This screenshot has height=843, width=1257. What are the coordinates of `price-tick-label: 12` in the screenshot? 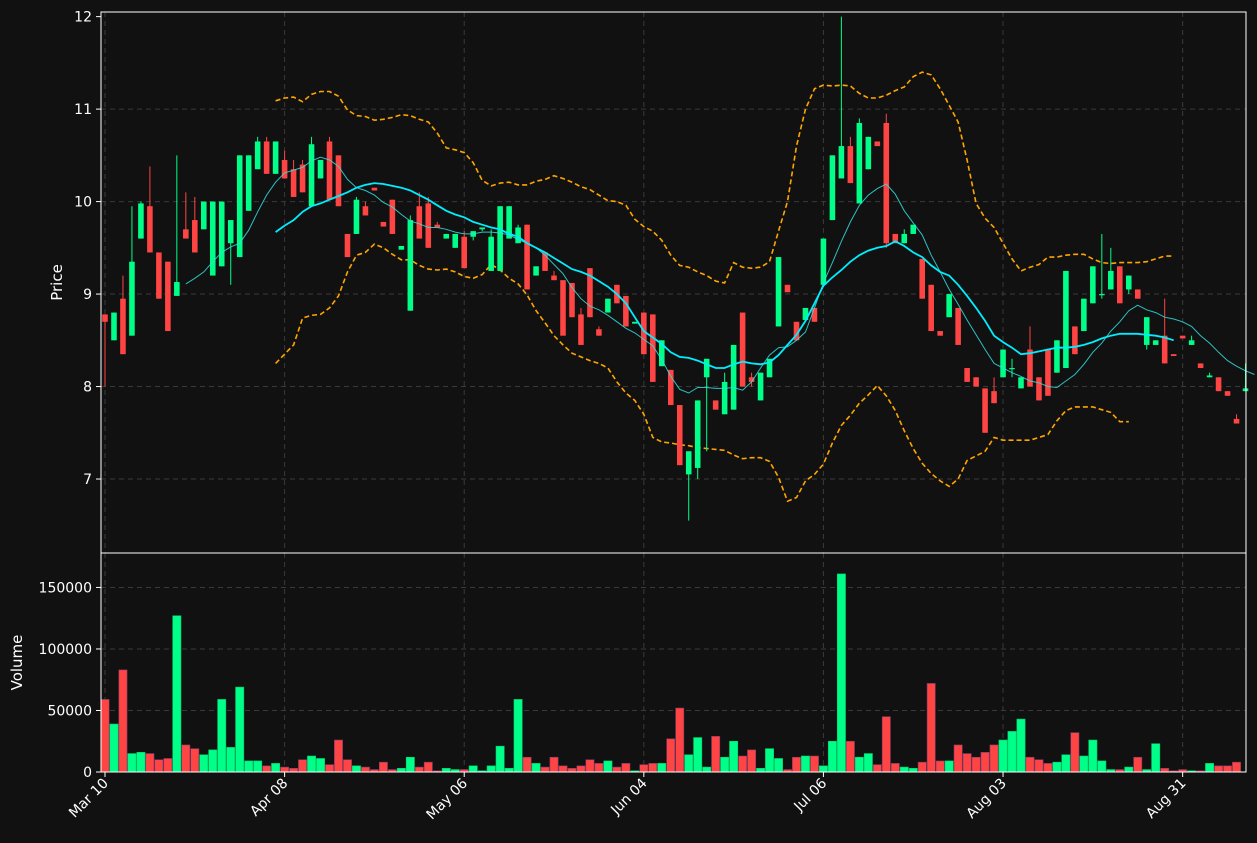 It's located at (83, 18).